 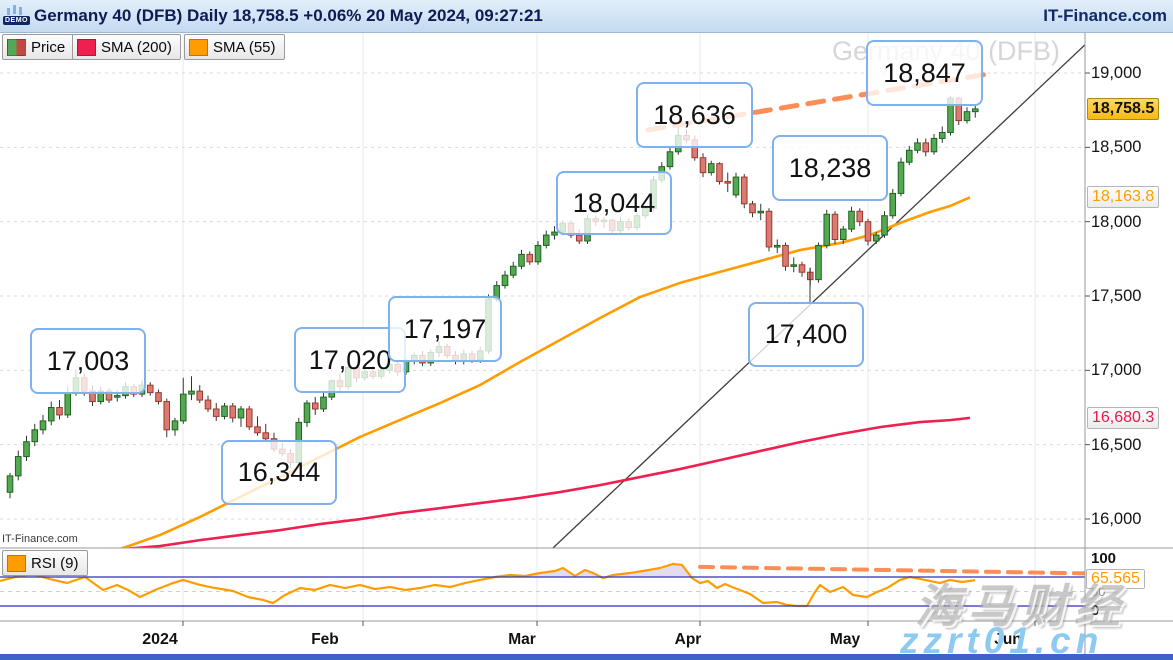 I want to click on legend-sma200-chip: SMA (200), so click(x=126, y=47).